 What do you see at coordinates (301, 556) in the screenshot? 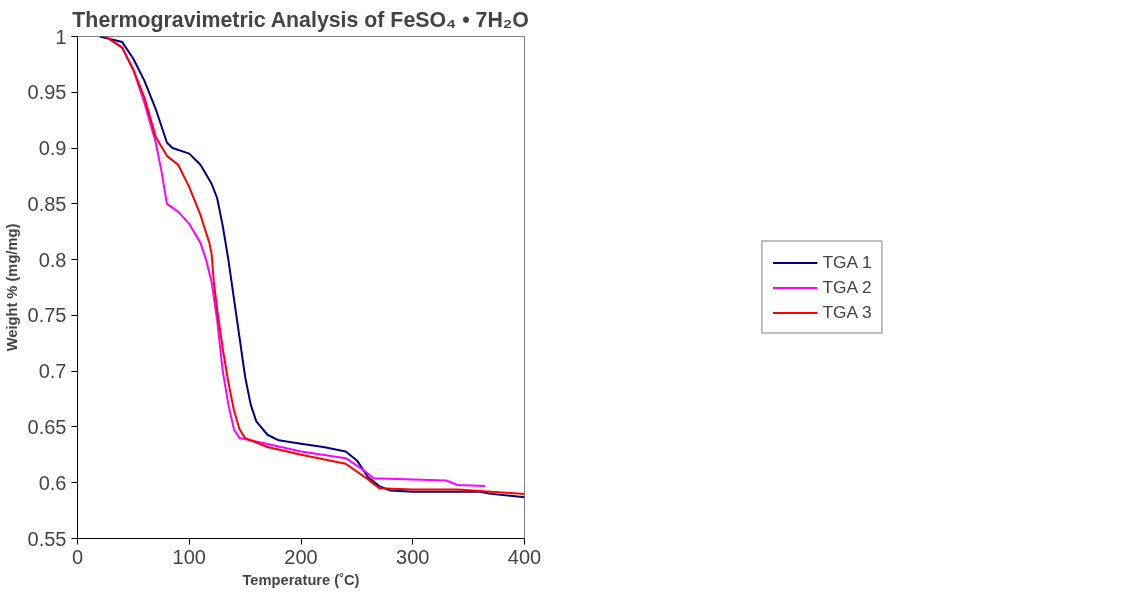
I see `x-tick-label: 200` at bounding box center [301, 556].